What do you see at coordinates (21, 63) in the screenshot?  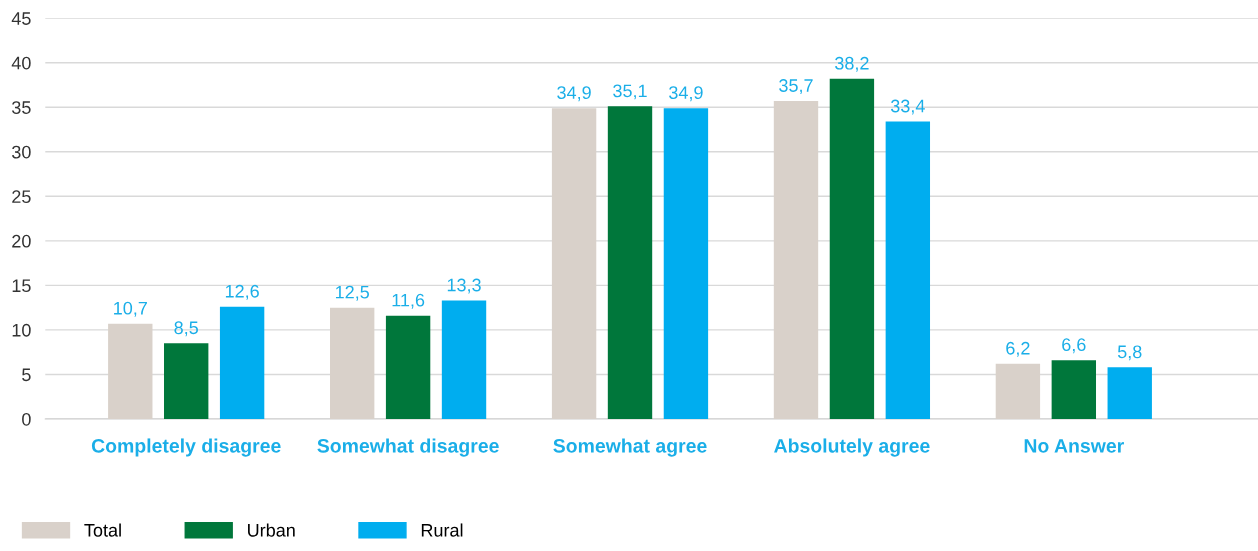 I see `y-tick-label: 40` at bounding box center [21, 63].